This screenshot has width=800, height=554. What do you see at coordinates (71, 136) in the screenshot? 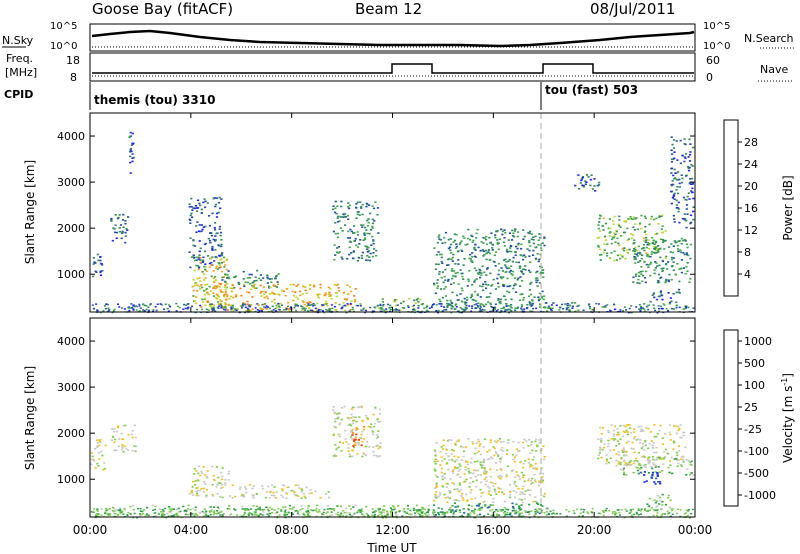
I see `y-tick-label: 4000` at bounding box center [71, 136].